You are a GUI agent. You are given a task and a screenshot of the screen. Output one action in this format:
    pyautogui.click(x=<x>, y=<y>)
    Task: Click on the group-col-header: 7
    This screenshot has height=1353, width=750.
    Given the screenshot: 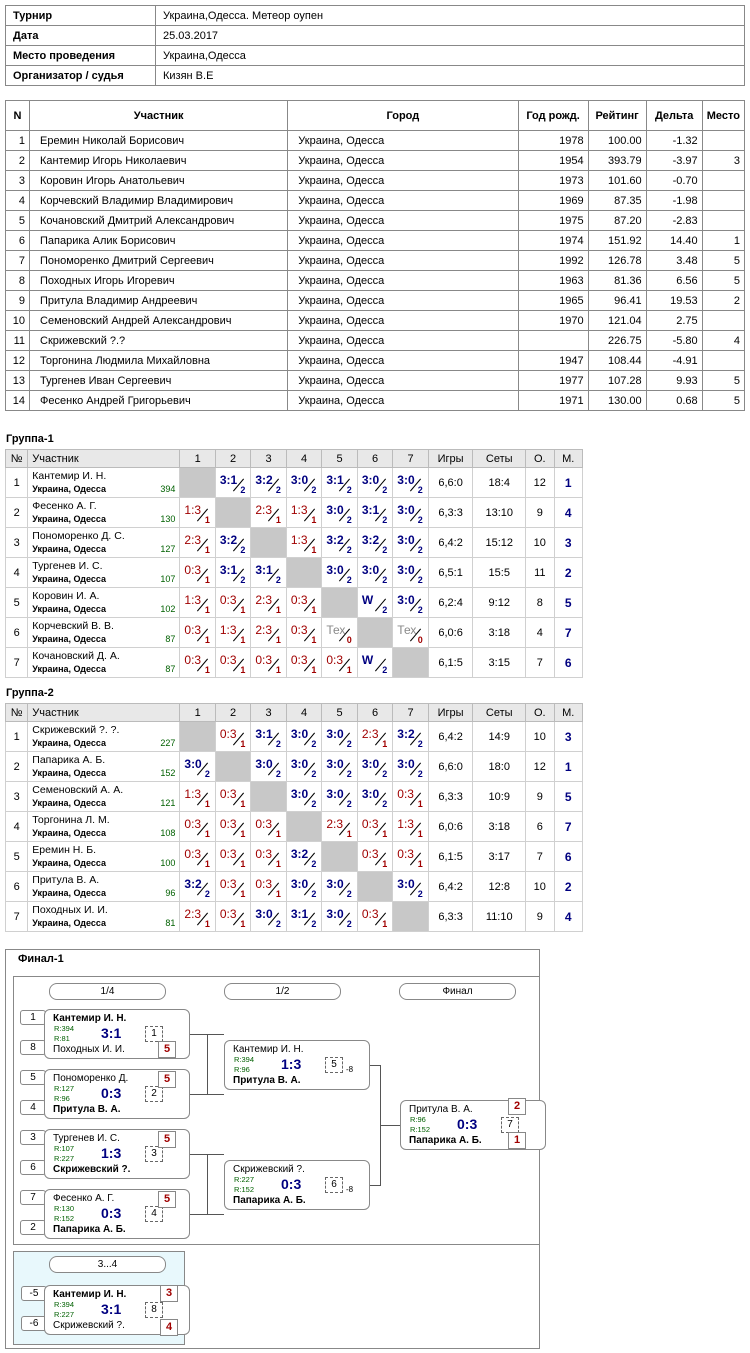 What is the action you would take?
    pyautogui.click(x=410, y=458)
    